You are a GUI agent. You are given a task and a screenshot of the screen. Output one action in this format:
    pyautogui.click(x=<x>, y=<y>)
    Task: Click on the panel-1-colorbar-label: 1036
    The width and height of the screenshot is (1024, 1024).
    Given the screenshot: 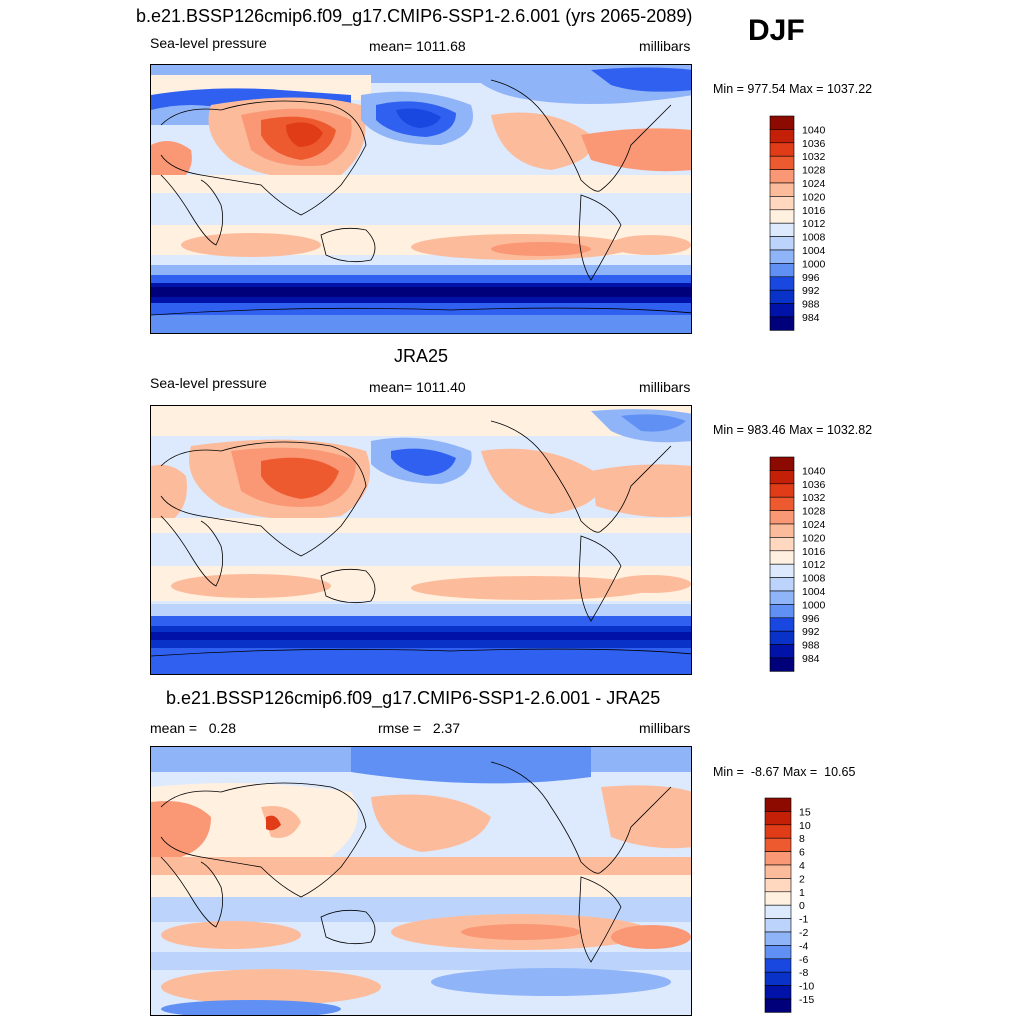 What is the action you would take?
    pyautogui.click(x=814, y=144)
    